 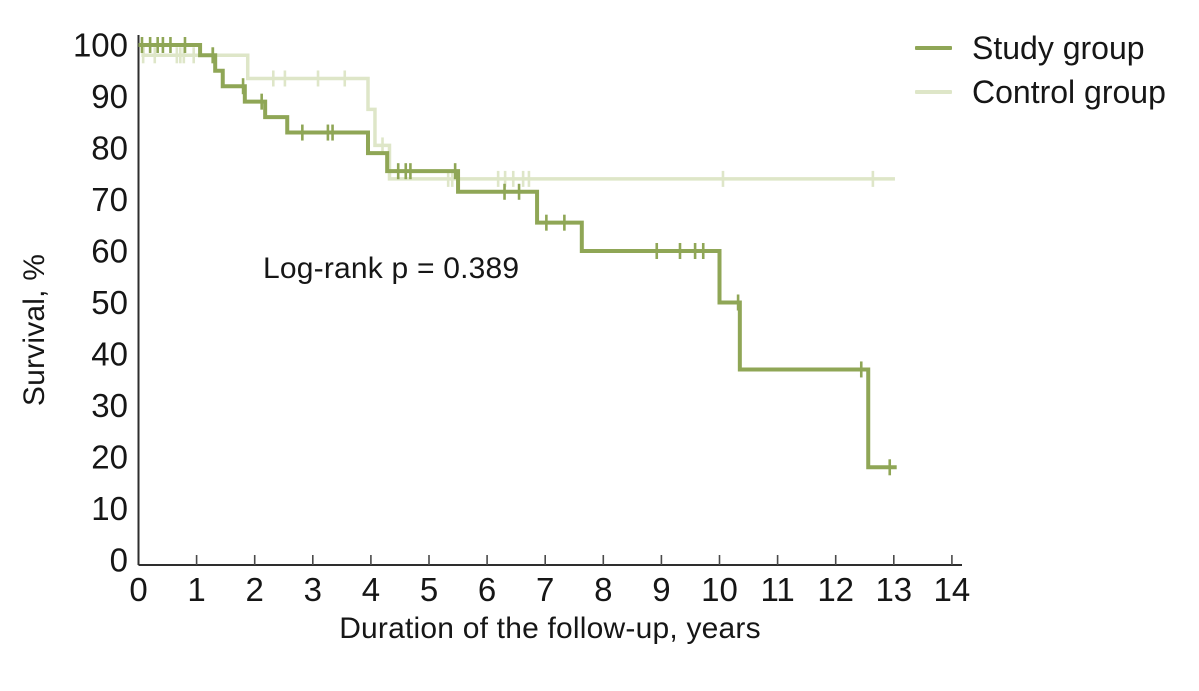 What do you see at coordinates (661, 589) in the screenshot?
I see `x-tick-label: 9` at bounding box center [661, 589].